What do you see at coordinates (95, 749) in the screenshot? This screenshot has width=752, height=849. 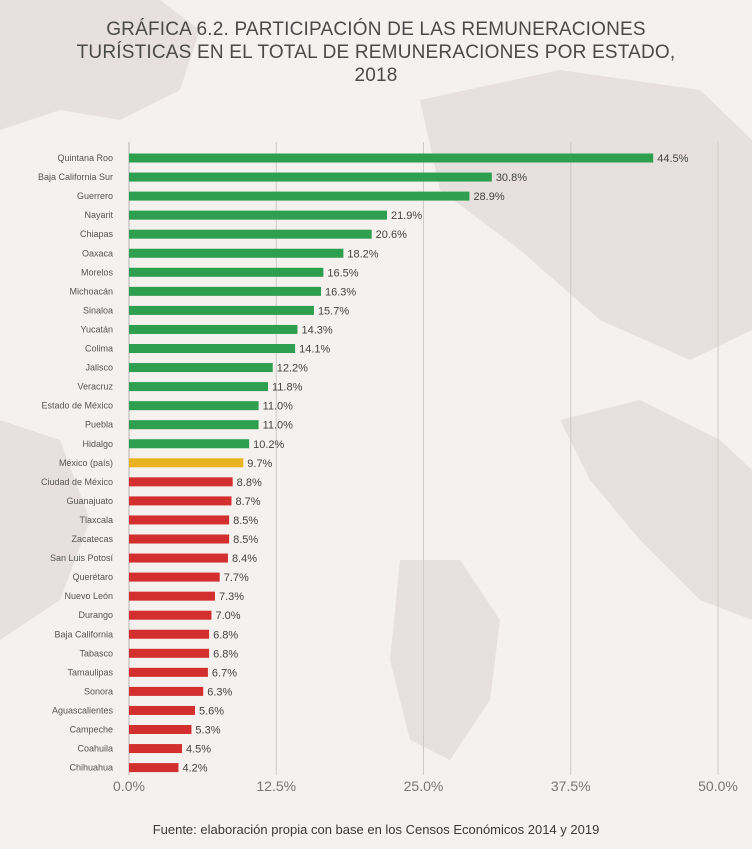 I see `category-label-31: Coahuila` at bounding box center [95, 749].